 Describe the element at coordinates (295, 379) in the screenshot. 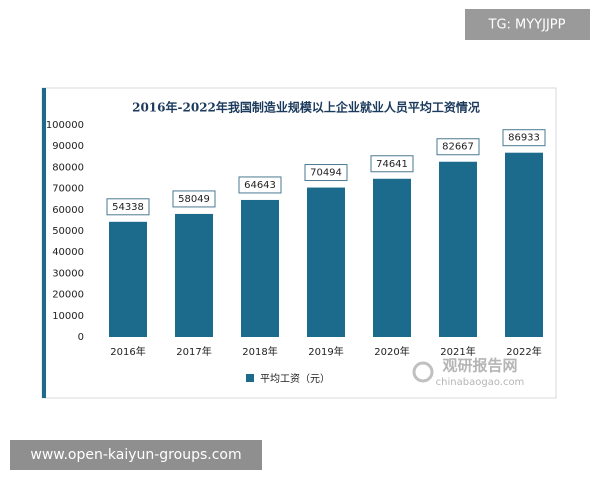

I see `legend-label: 平均工资（元）` at that location.